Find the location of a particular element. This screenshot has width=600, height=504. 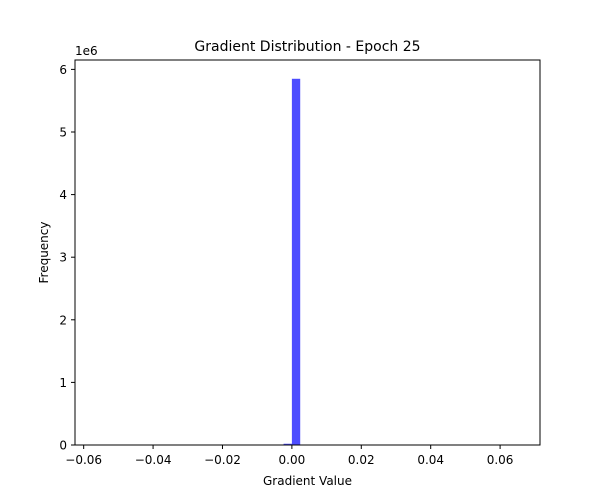

x-tick-label: −0.06 is located at coordinates (83, 460).